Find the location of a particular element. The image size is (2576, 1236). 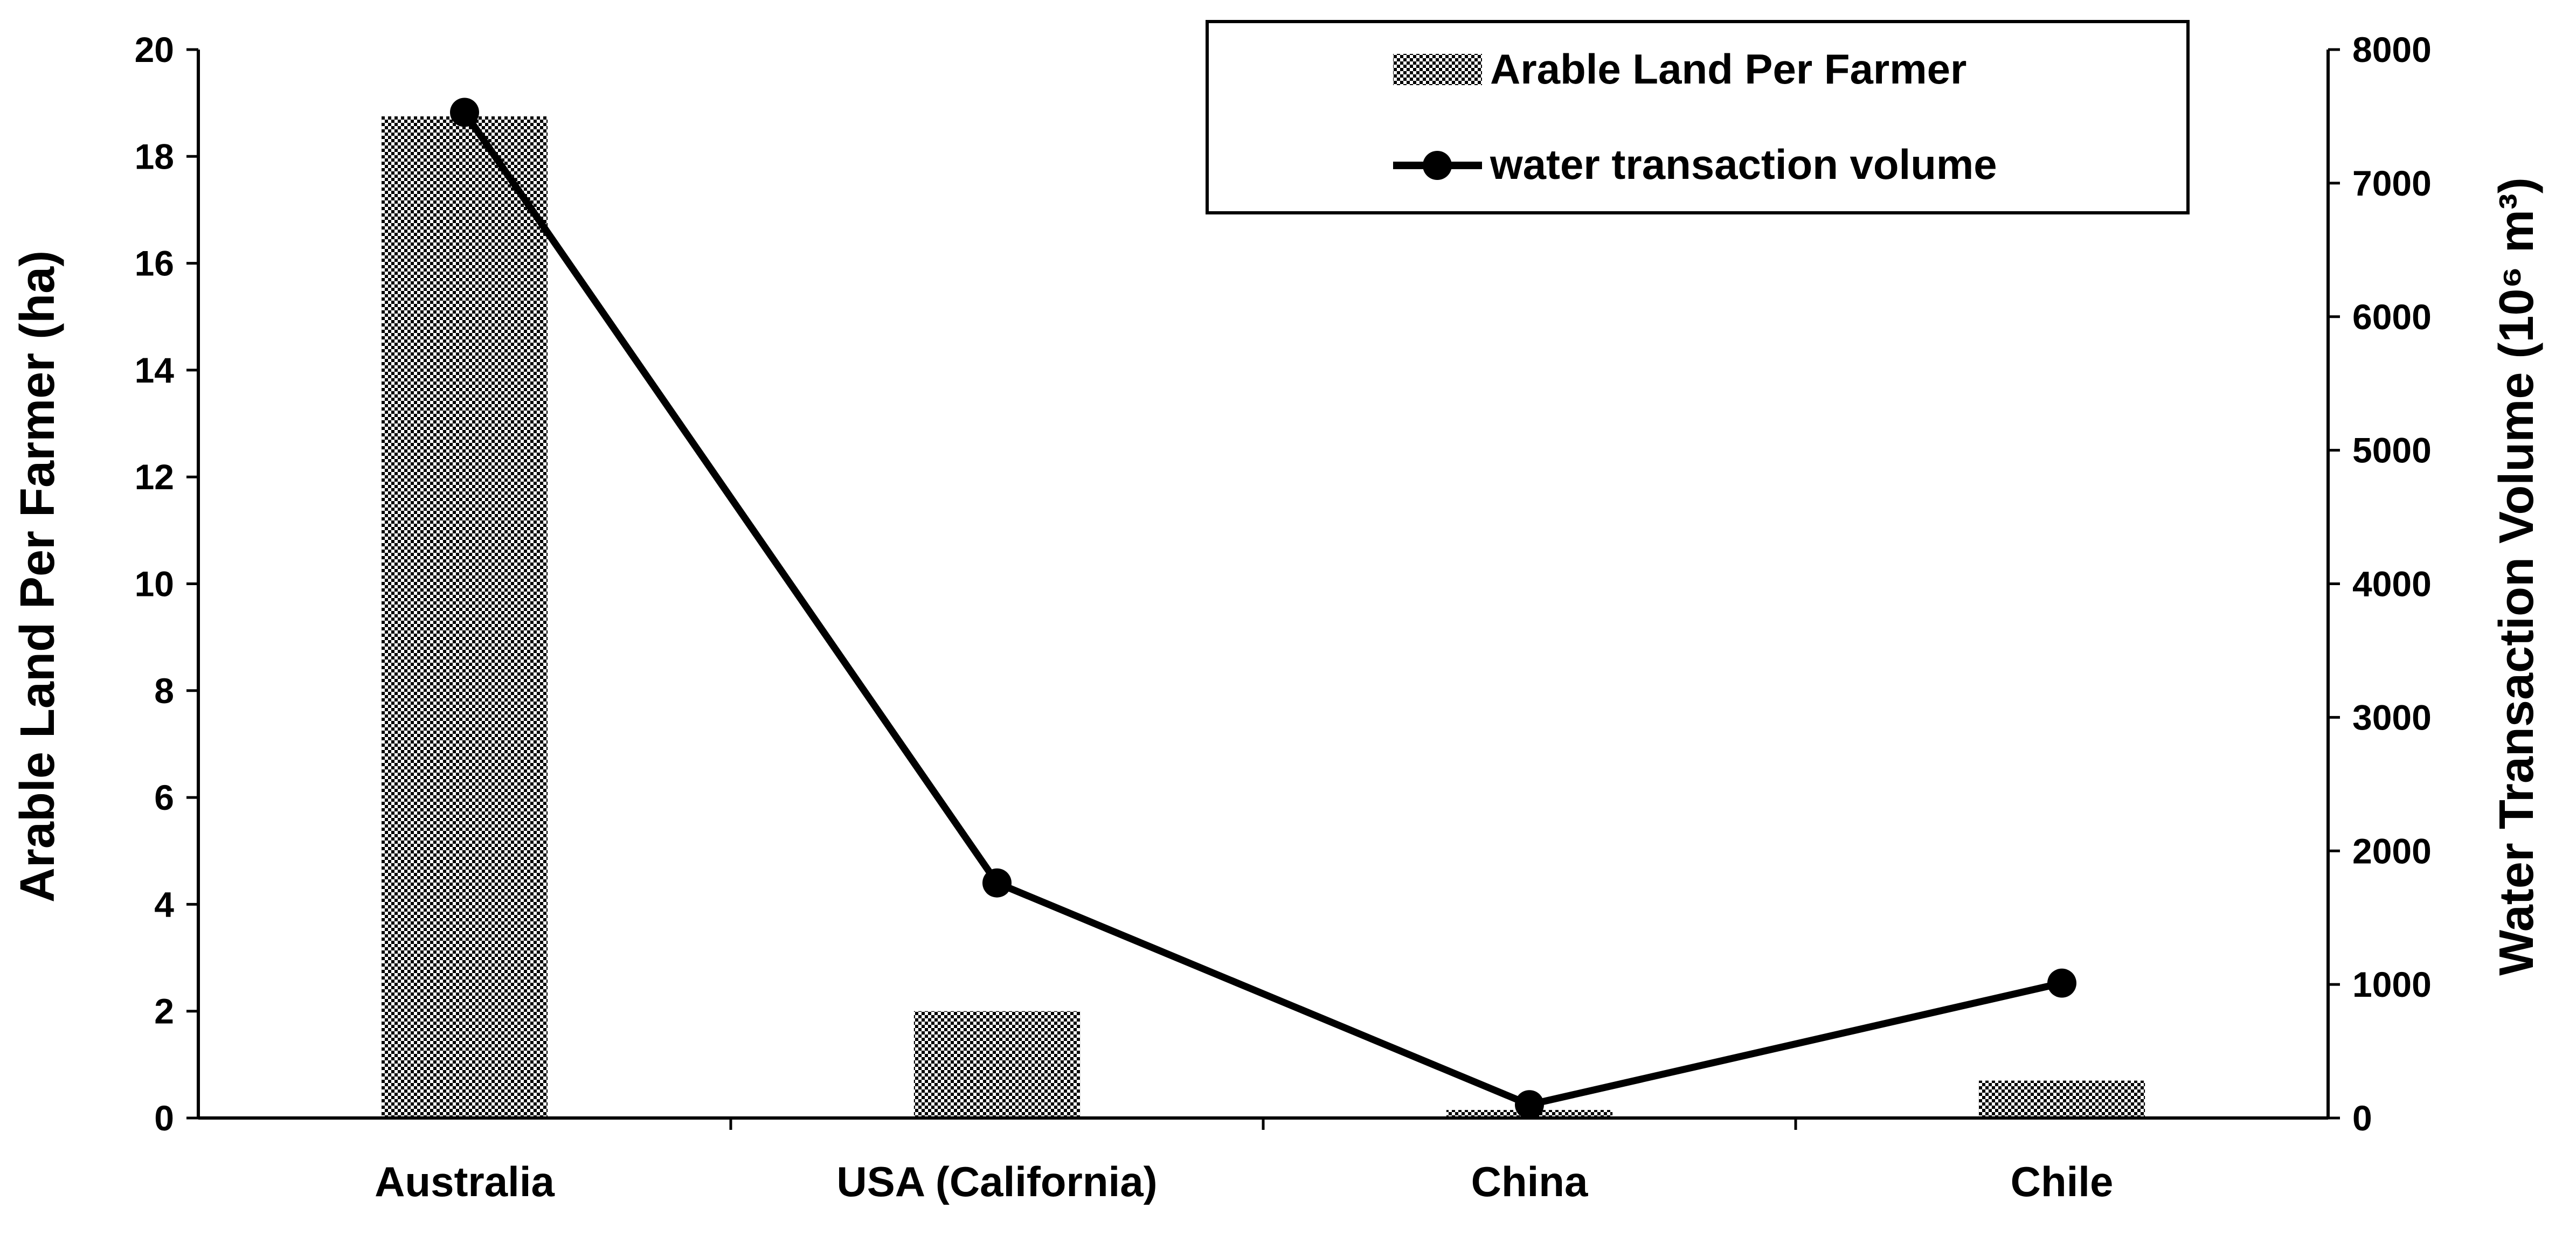

right-axis-title: Water Transaction Volume (10⁶ m³) is located at coordinates (2517, 576).